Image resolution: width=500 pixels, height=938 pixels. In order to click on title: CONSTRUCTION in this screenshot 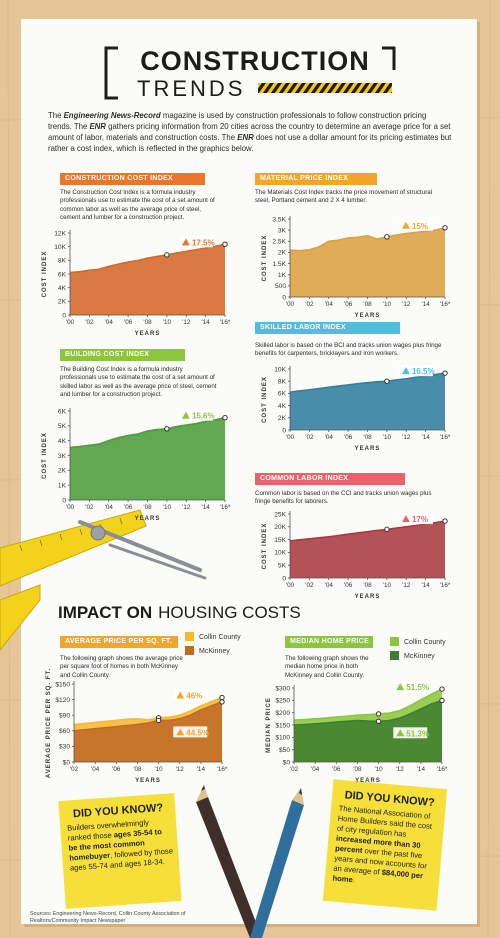, I will do `click(255, 61)`.